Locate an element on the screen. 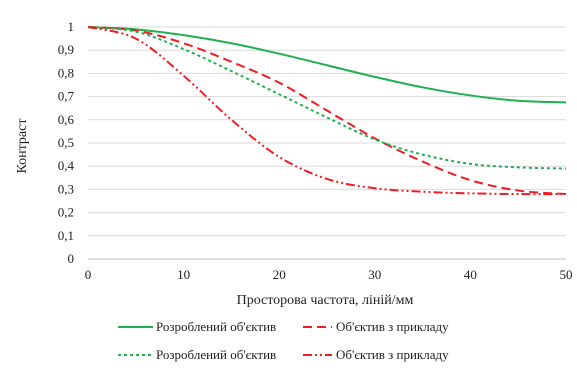 Image resolution: width=577 pixels, height=374 pixels. x-tick-label-4: 40 is located at coordinates (470, 274).